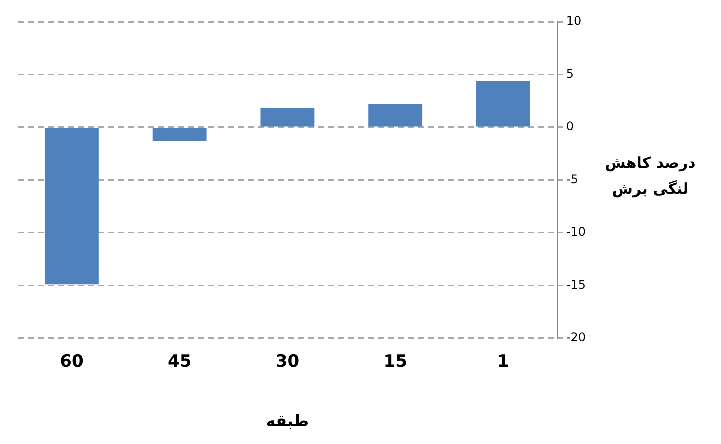 The image size is (721, 444). Describe the element at coordinates (572, 179) in the screenshot. I see `y-tick-label: -5` at that location.